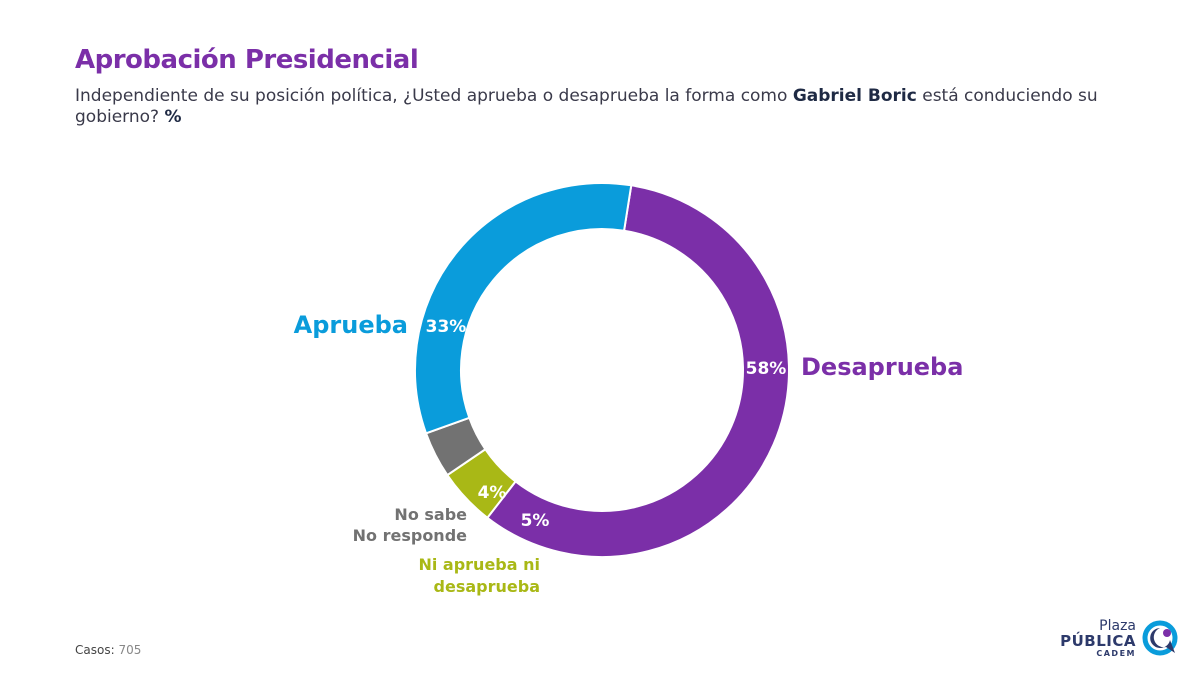 This screenshot has width=1200, height=675. What do you see at coordinates (882, 367) in the screenshot?
I see `category-label-desaprueba: Desaprueba` at bounding box center [882, 367].